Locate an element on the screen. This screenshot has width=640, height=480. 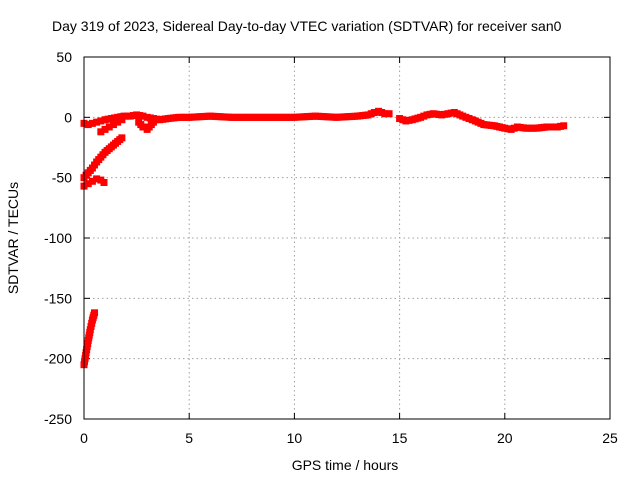
x-axis-label: GPS time / hours is located at coordinates (345, 465).